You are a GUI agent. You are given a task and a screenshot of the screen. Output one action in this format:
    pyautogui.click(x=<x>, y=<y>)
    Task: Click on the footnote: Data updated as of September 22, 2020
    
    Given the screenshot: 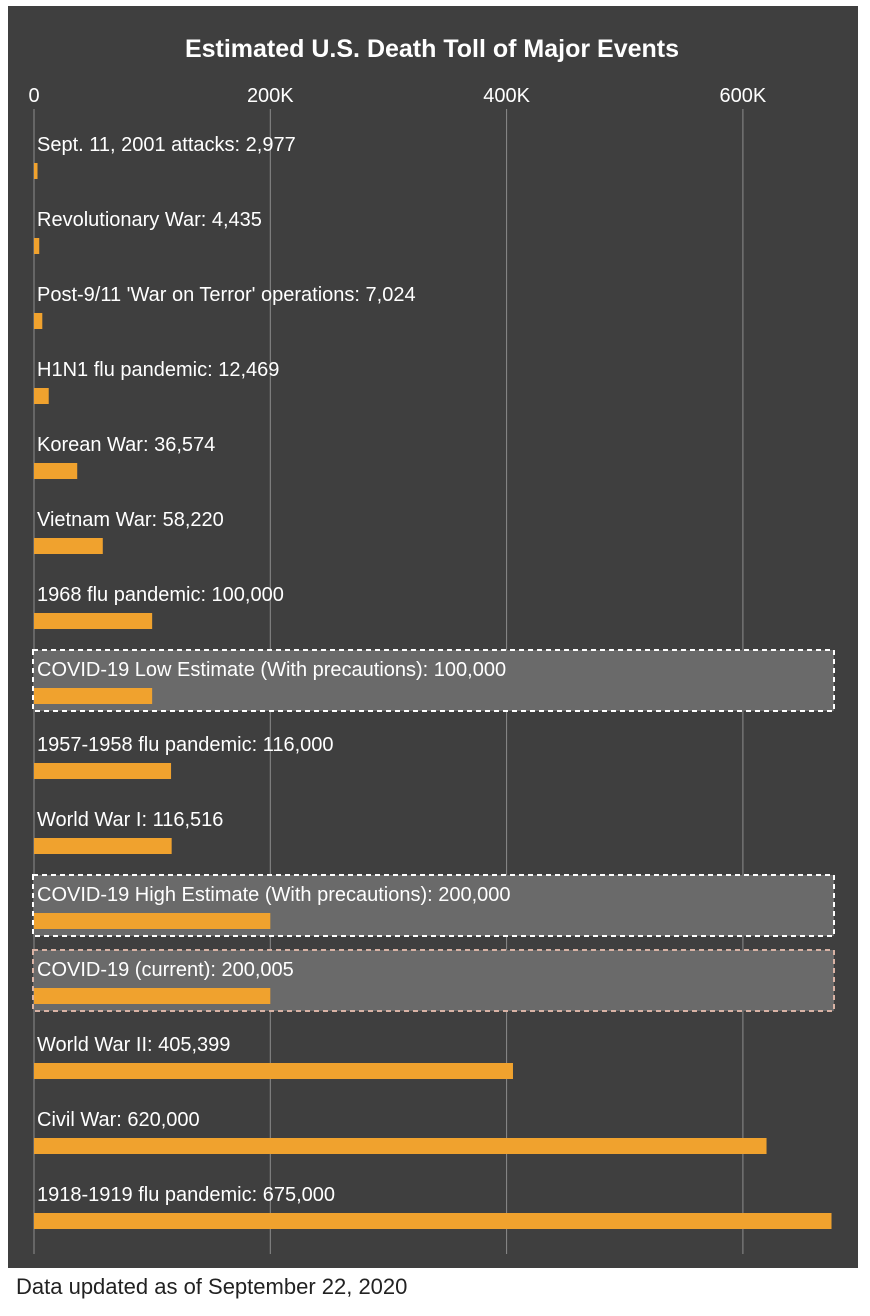 What is the action you would take?
    pyautogui.click(x=212, y=1286)
    